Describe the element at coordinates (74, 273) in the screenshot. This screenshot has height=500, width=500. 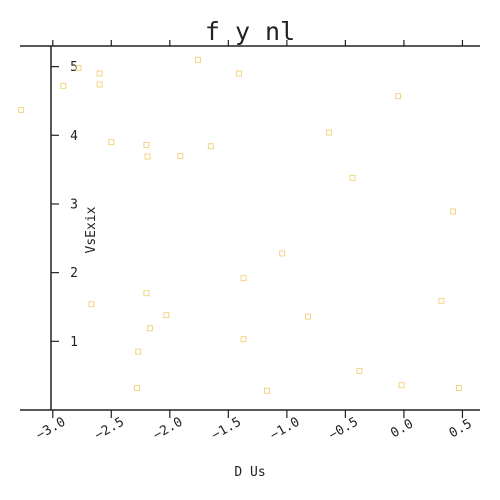
I see `y-tick-label: 2` at that location.